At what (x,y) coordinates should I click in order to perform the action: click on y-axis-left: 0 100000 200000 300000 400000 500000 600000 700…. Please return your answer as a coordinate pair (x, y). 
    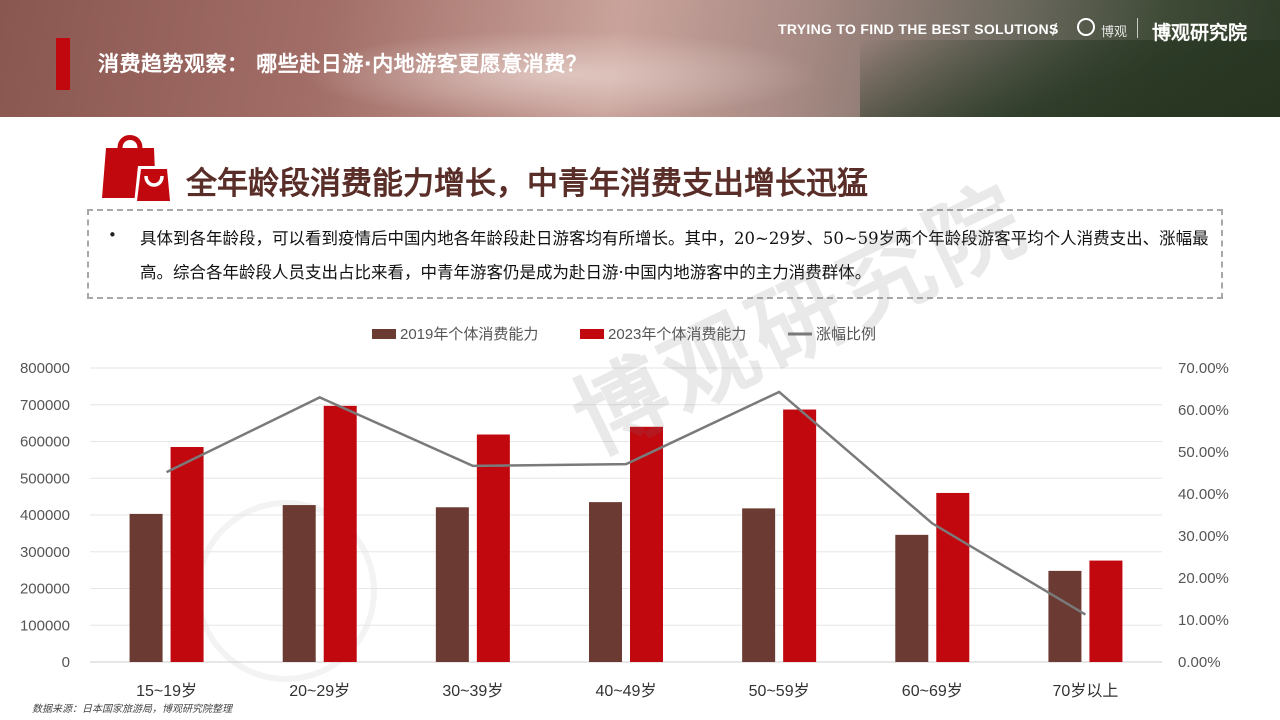
    Looking at the image, I should click on (45, 515).